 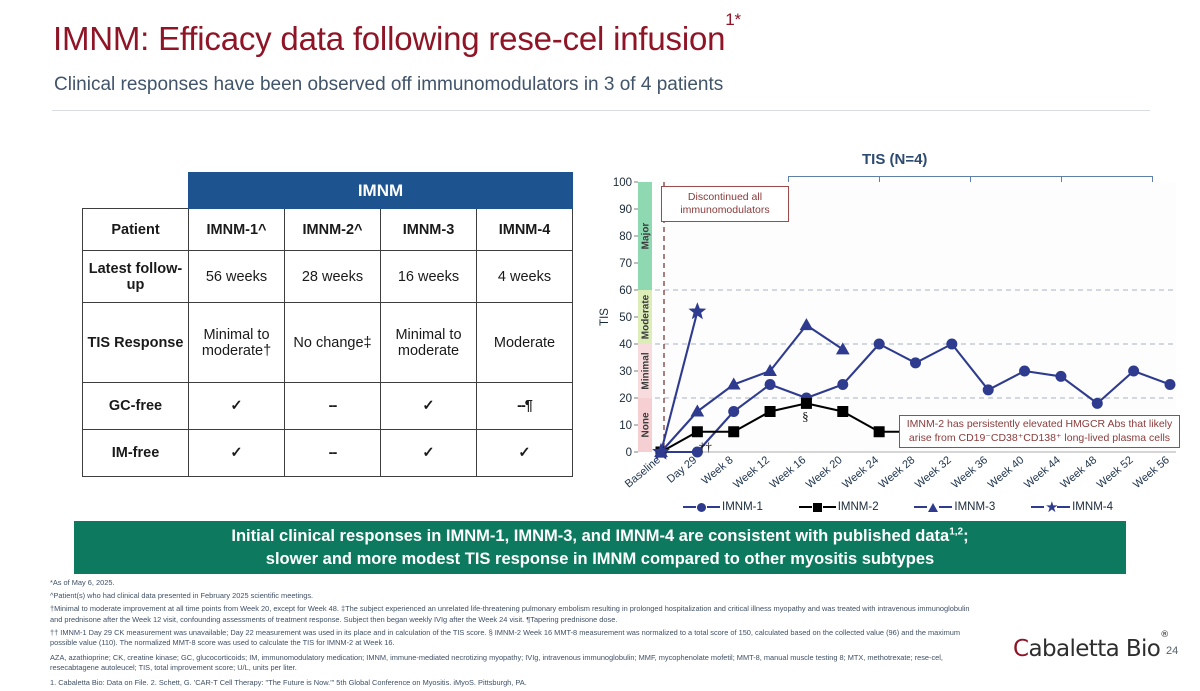 I want to click on cell-gc-free-imnm-1: ✓, so click(x=236, y=406).